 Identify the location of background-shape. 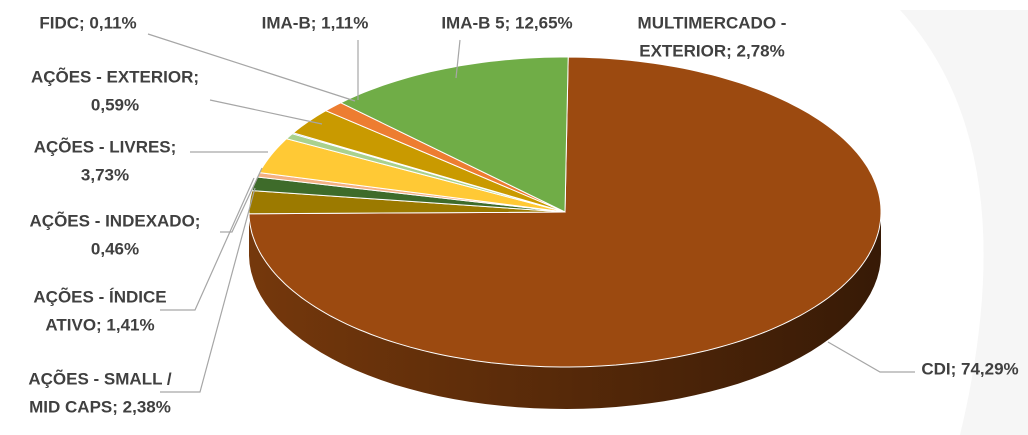
(964, 222).